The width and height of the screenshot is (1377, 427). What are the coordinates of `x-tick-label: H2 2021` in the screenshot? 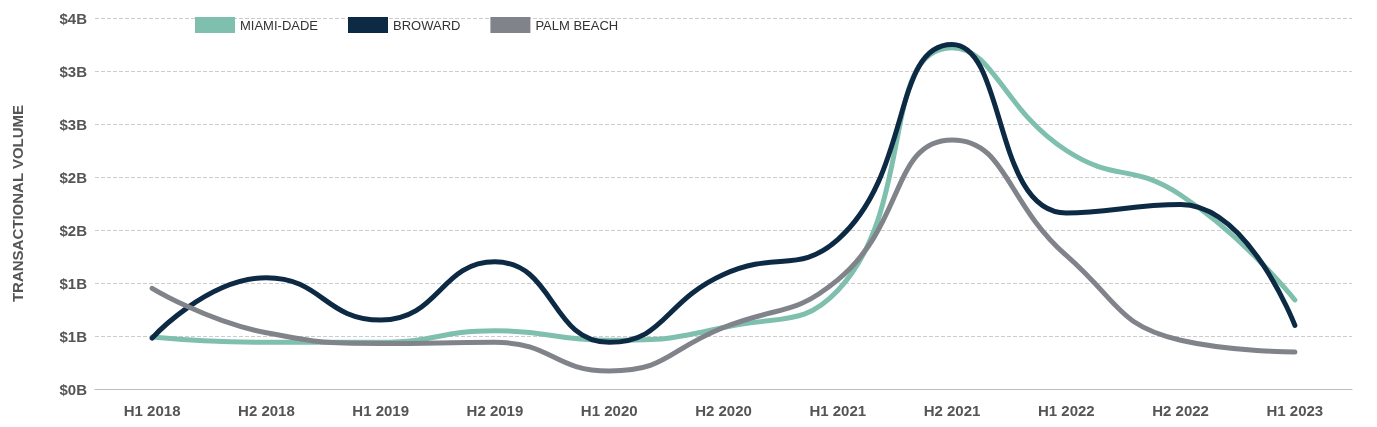 It's located at (952, 410).